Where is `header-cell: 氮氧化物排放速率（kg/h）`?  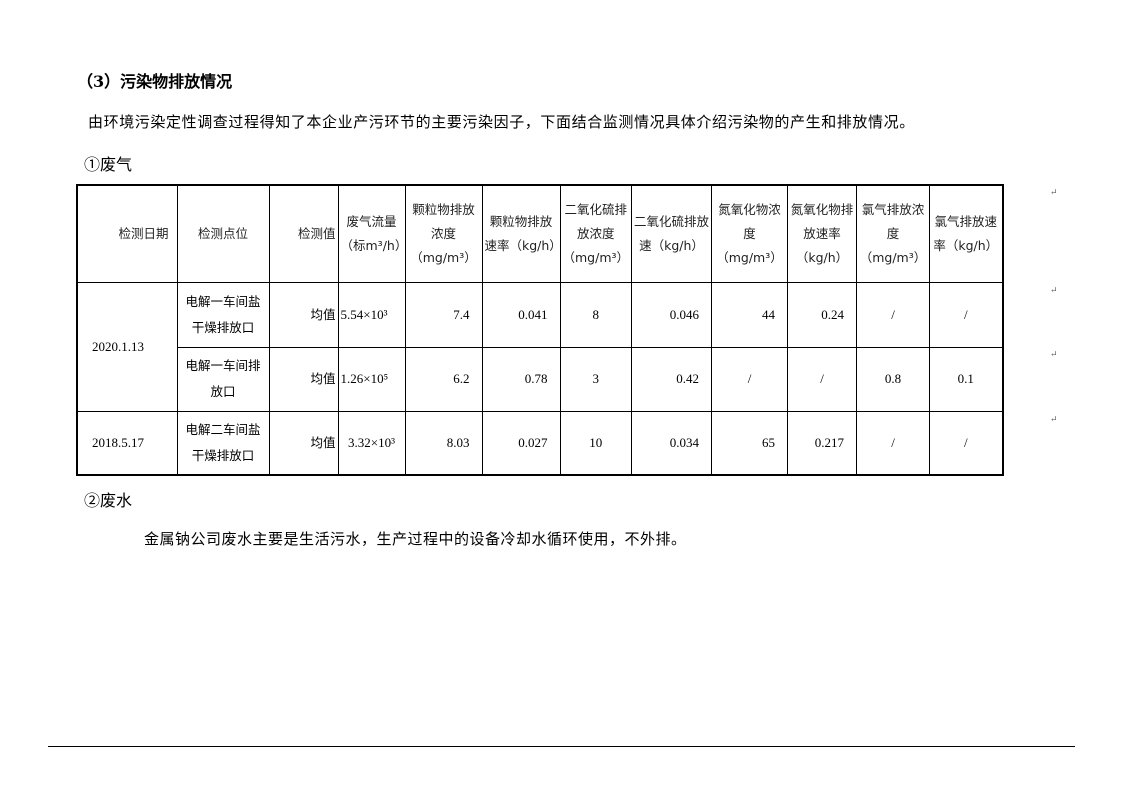 header-cell: 氮氧化物排放速率（kg/h） is located at coordinates (822, 233).